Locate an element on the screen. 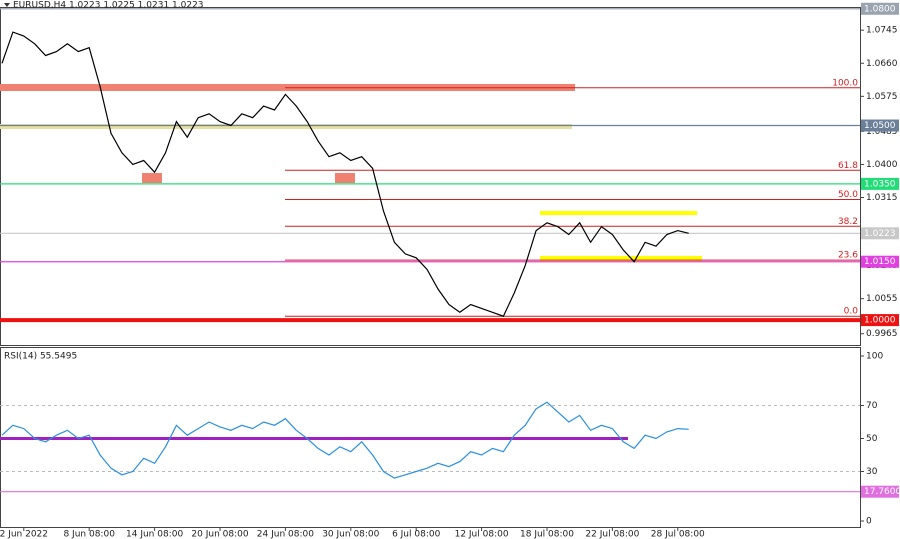  x-tick-label: 2 Jun 2022 is located at coordinates (24, 534).